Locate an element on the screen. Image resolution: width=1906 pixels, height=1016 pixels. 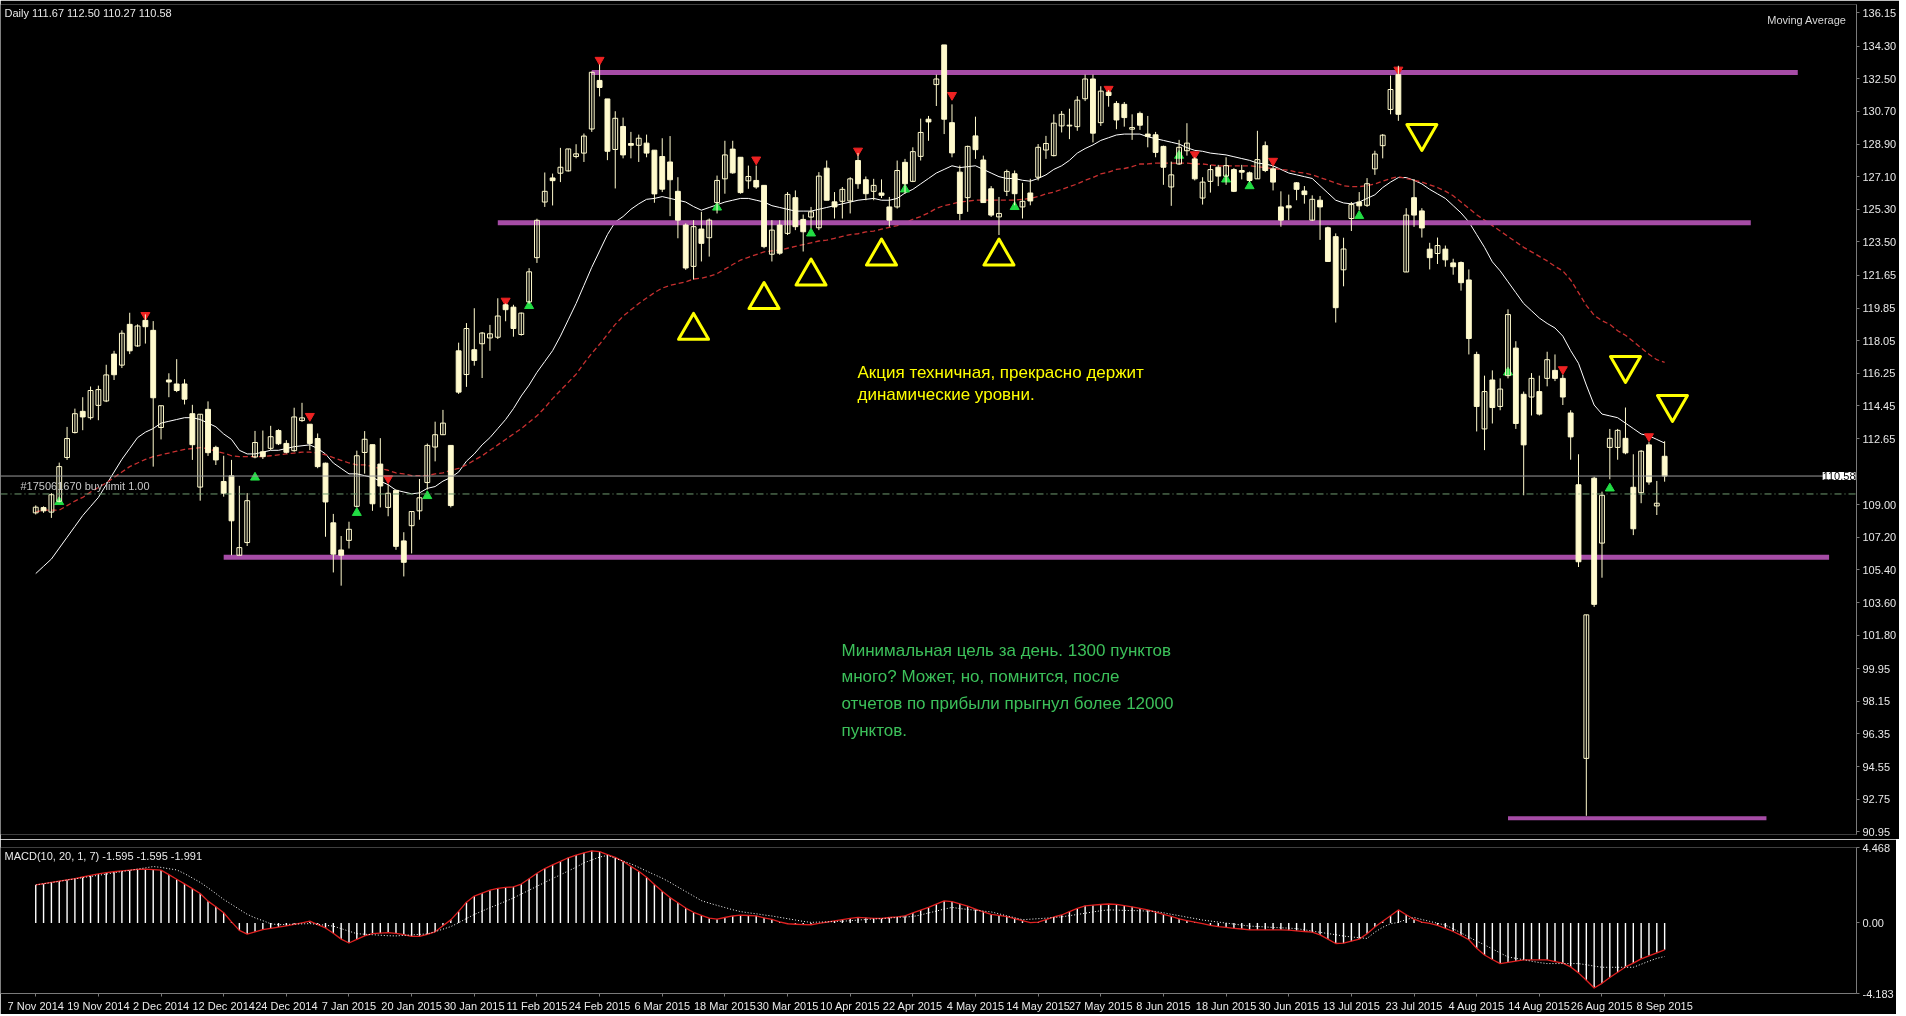
x-tick-label: 18 Mar 2015 is located at coordinates (725, 1005).